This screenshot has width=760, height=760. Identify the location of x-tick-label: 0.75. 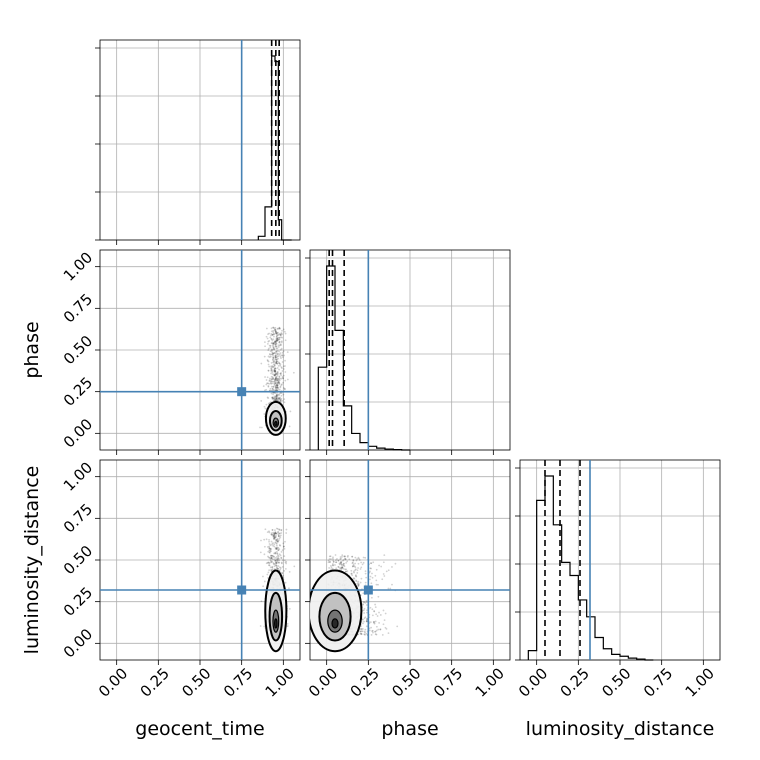
(658, 682).